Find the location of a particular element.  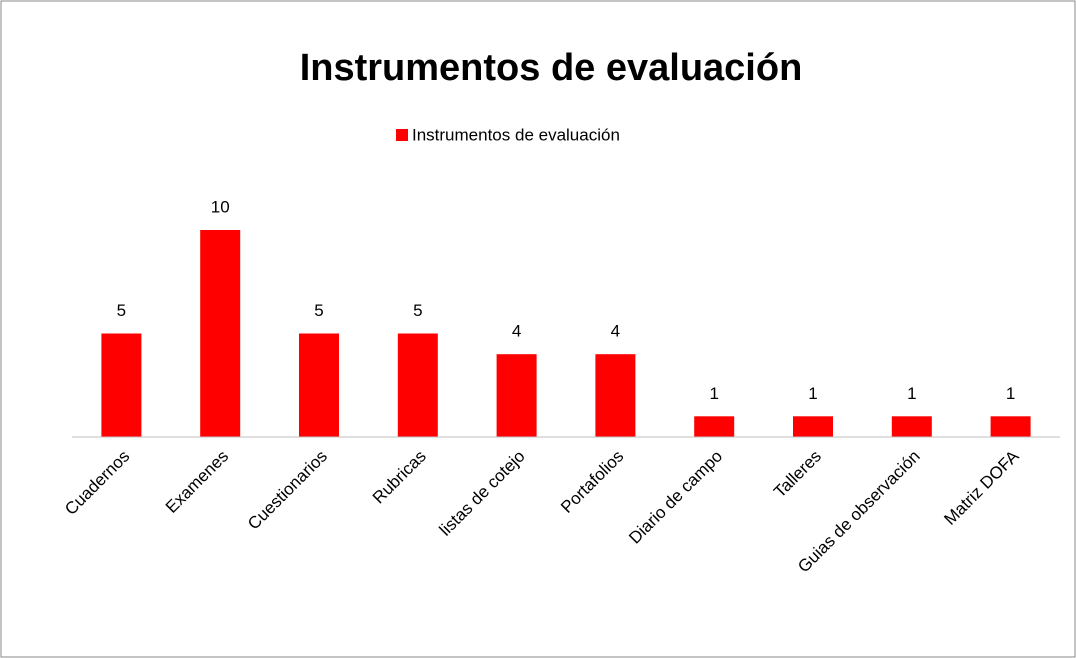

data-label: 10 is located at coordinates (220, 206).